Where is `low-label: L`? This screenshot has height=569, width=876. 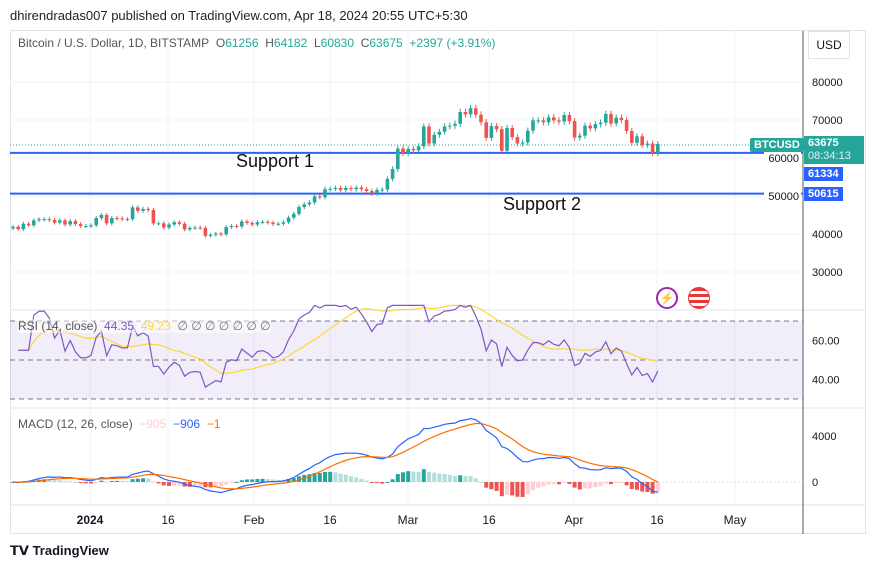
low-label: L is located at coordinates (317, 43).